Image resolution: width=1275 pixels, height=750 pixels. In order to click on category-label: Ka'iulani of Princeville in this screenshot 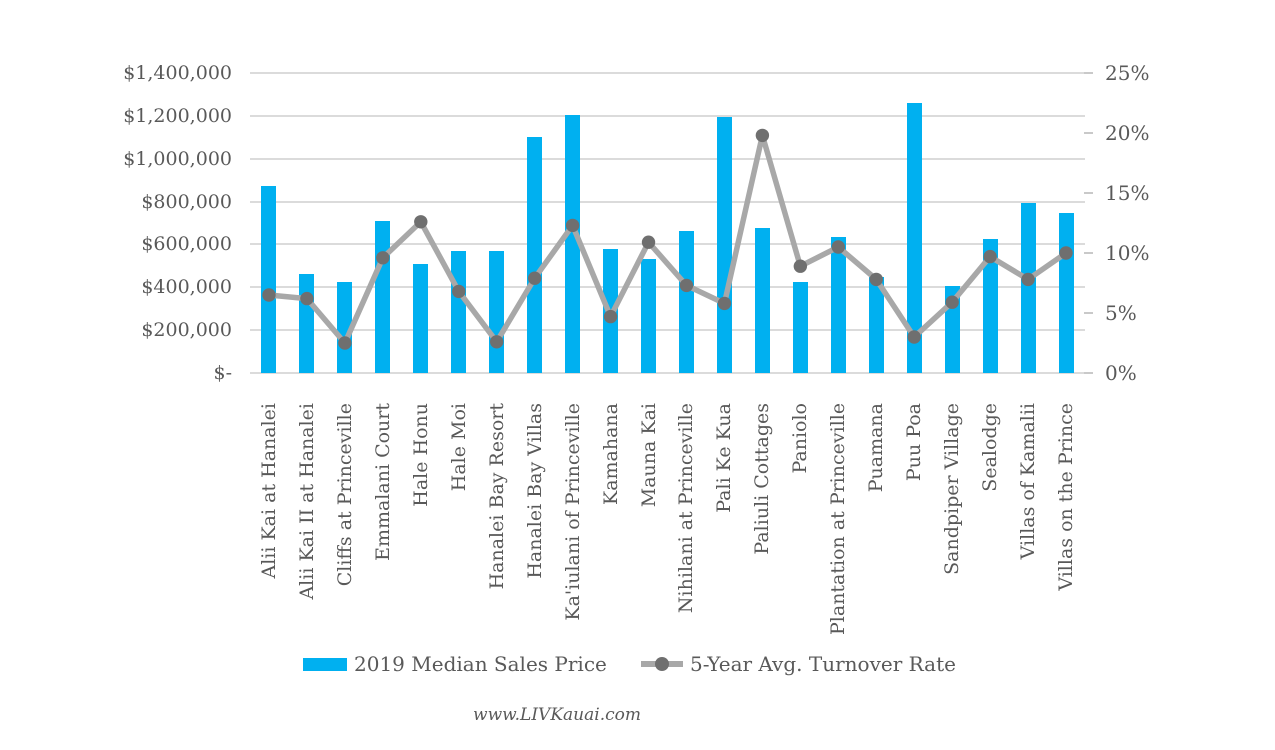, I will do `click(572, 512)`.